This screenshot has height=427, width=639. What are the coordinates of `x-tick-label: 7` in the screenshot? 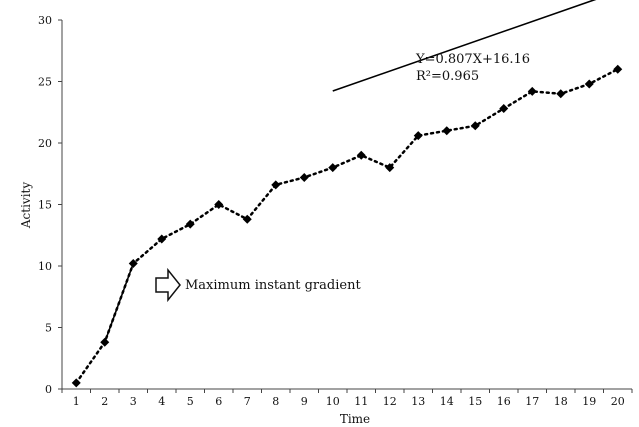 It's located at (247, 401).